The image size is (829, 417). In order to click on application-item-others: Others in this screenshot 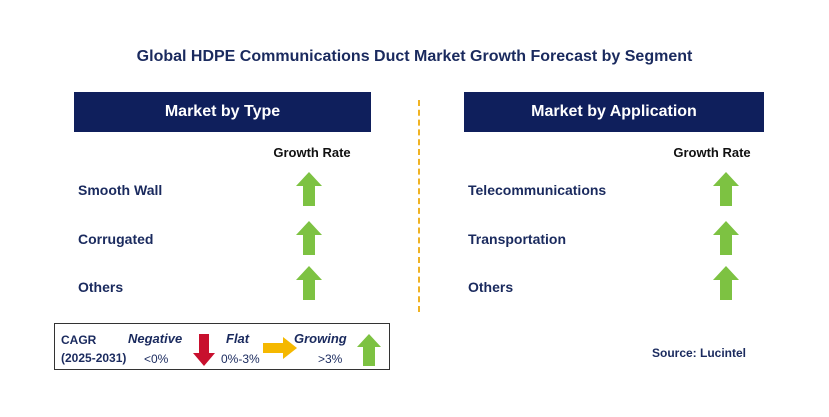, I will do `click(491, 287)`.